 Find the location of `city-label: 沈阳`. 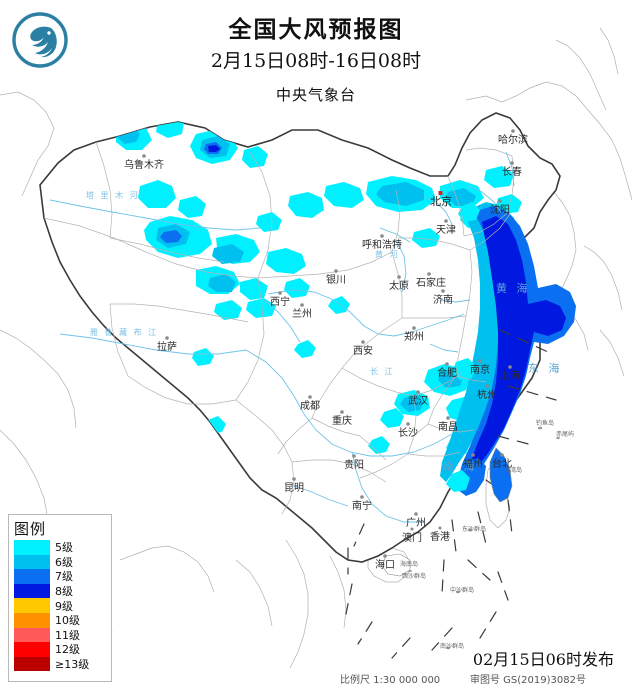

city-label: 沈阳 is located at coordinates (500, 209).